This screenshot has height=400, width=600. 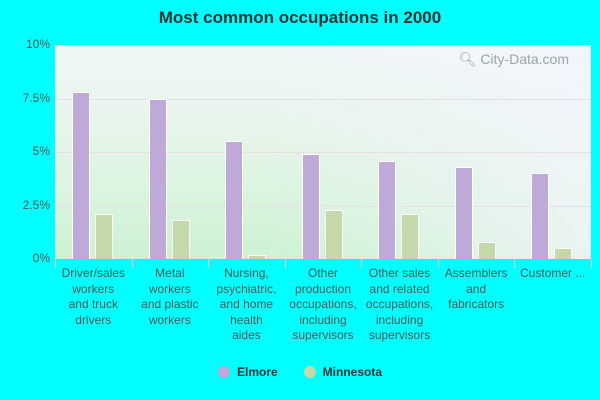 What do you see at coordinates (36, 97) in the screenshot?
I see `y-tick-label: 7.5%` at bounding box center [36, 97].